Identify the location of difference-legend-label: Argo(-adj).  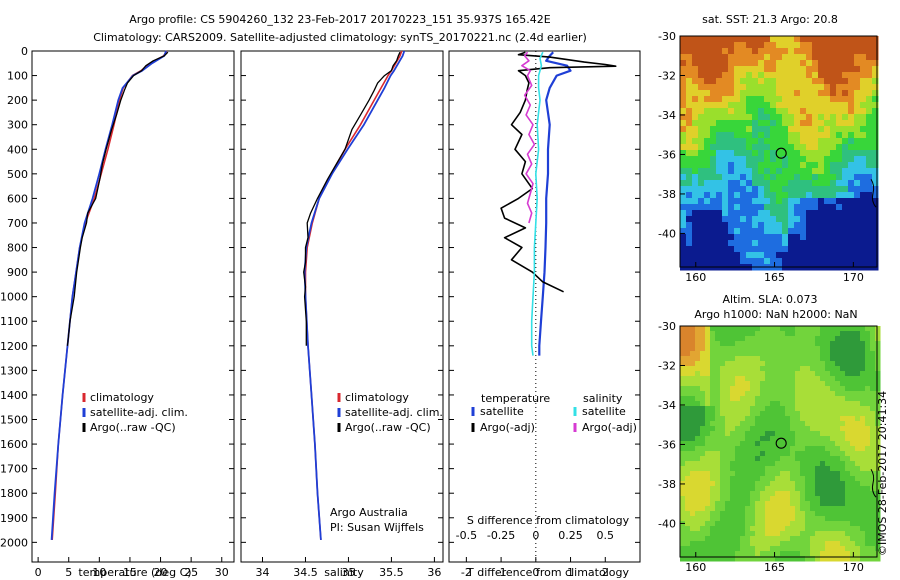
(609, 427).